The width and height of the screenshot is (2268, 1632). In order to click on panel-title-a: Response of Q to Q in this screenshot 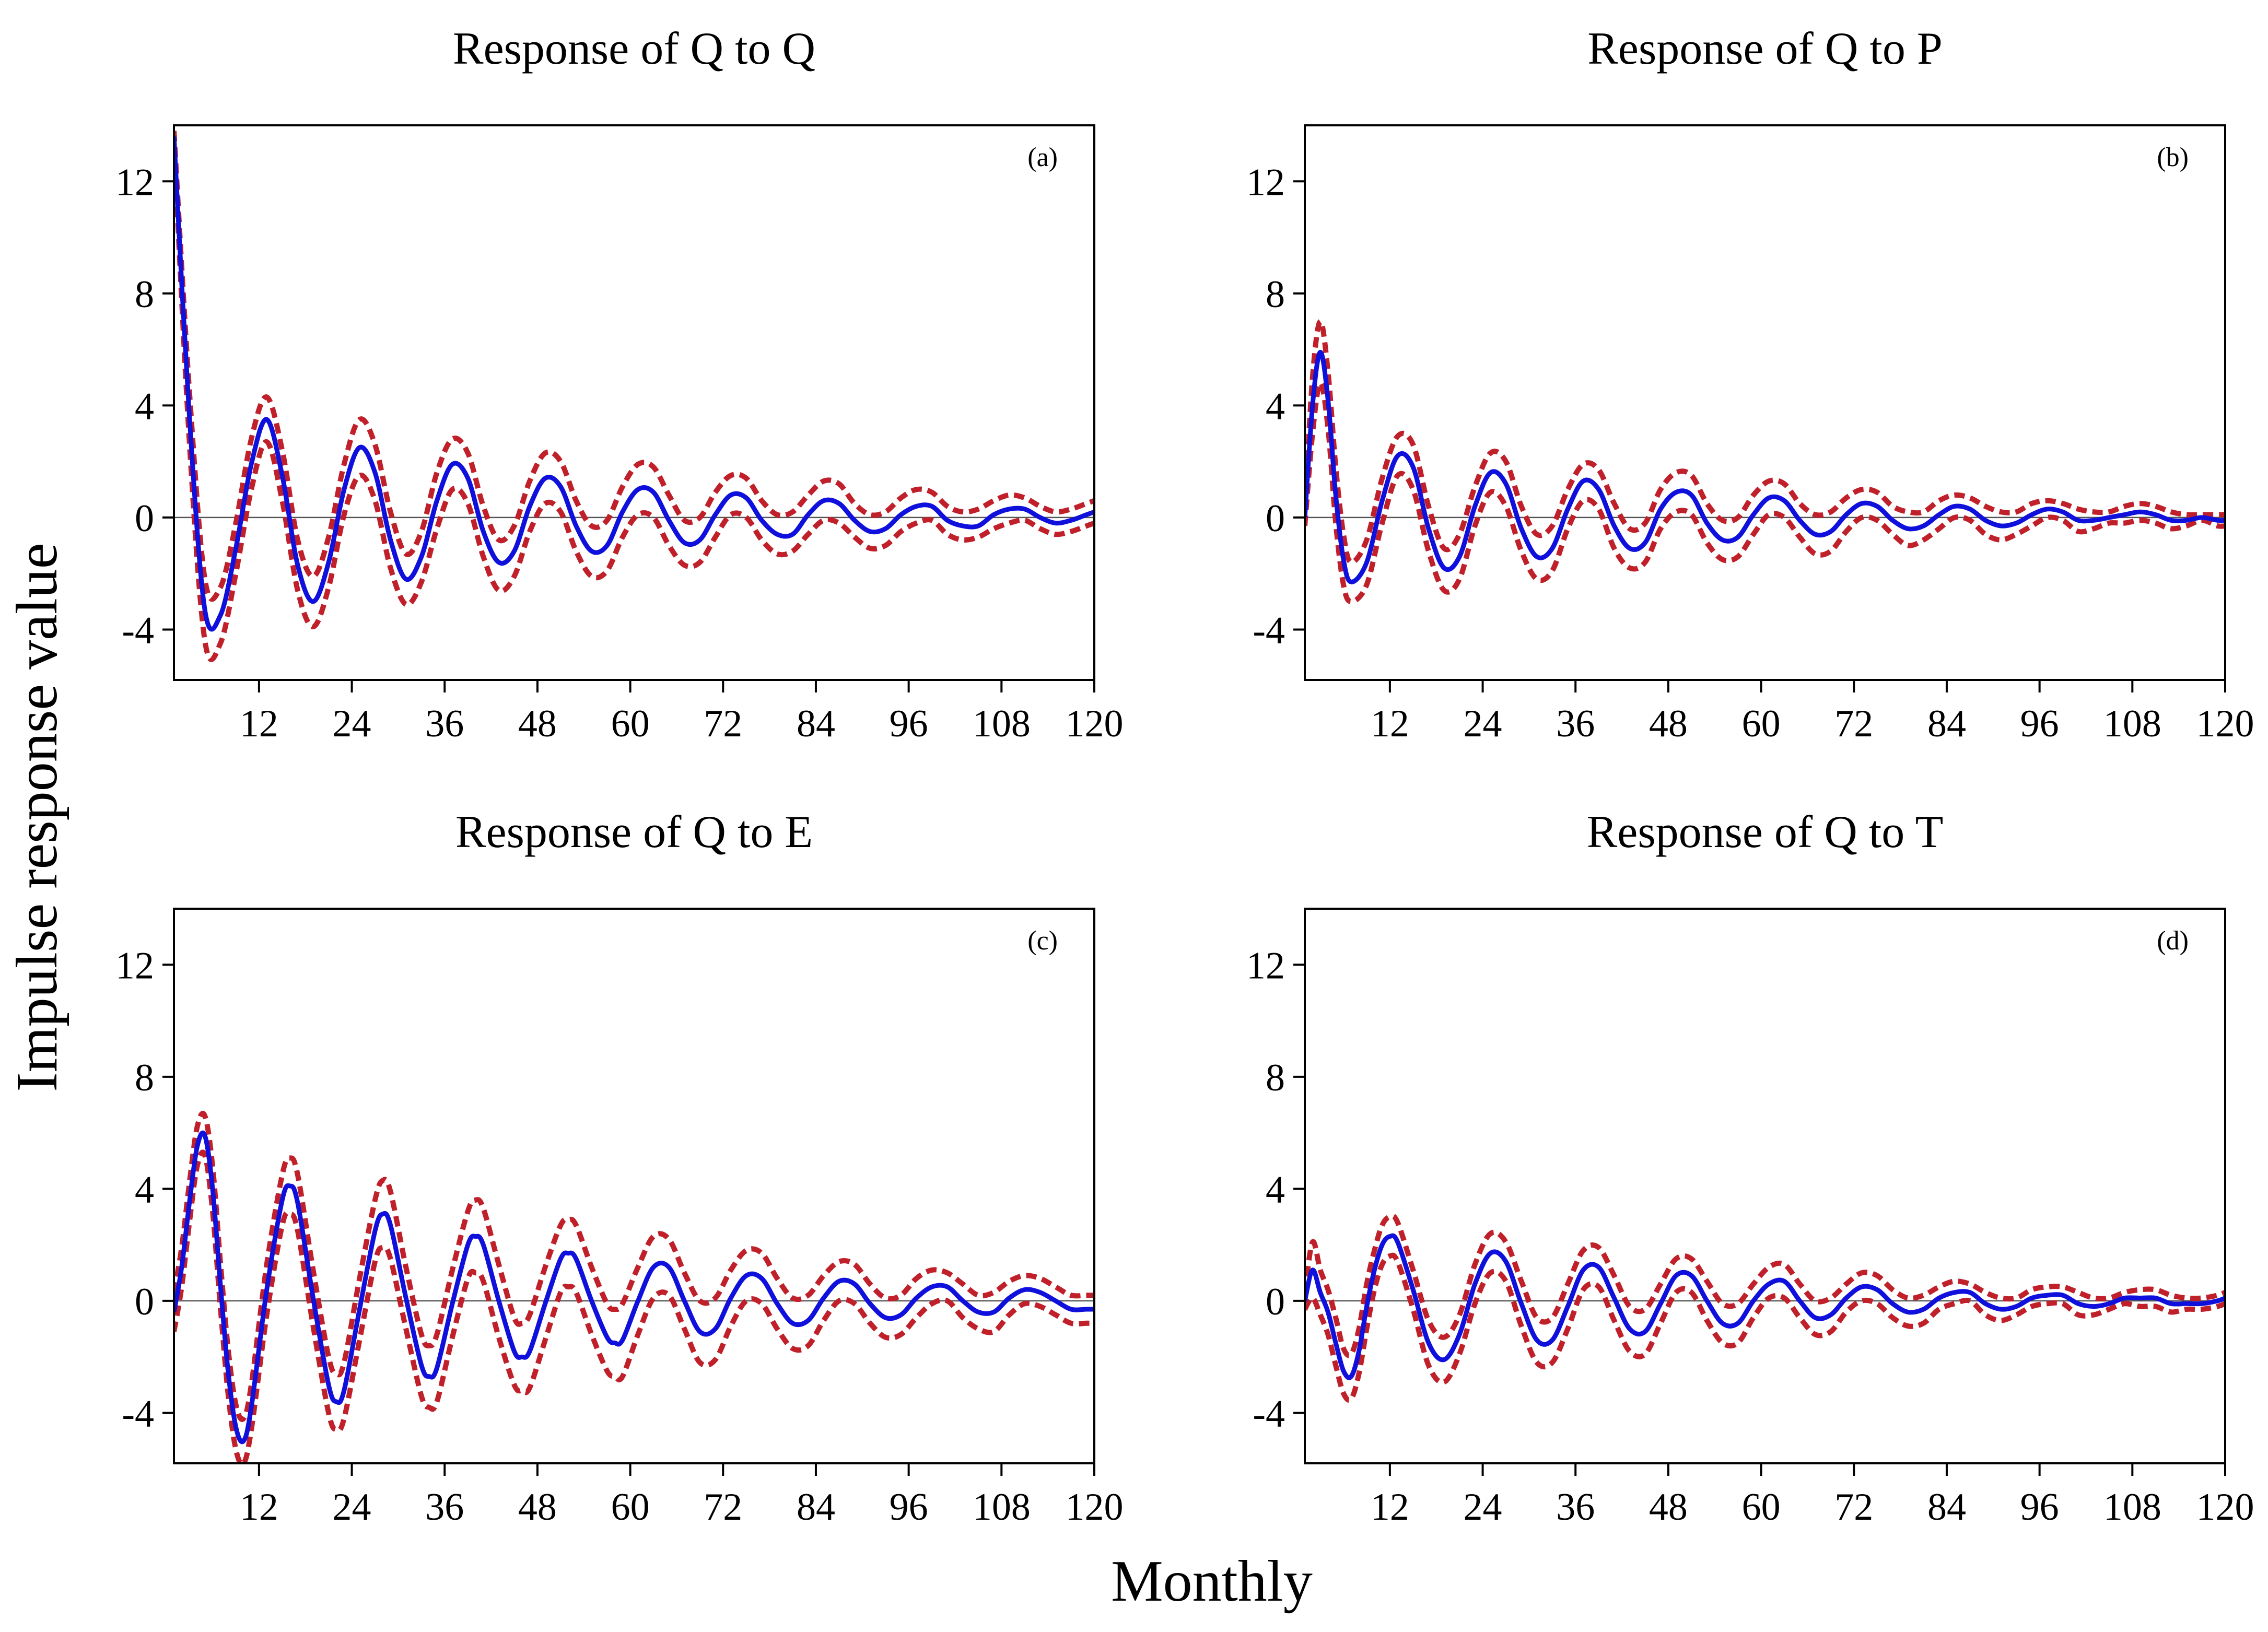, I will do `click(634, 49)`.